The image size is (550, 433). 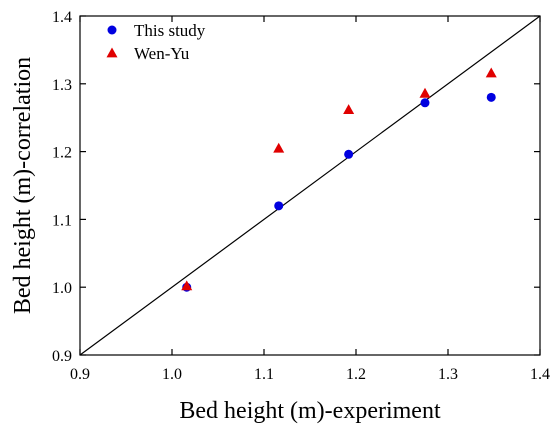 What do you see at coordinates (172, 374) in the screenshot?
I see `x-tick-label: 1.0` at bounding box center [172, 374].